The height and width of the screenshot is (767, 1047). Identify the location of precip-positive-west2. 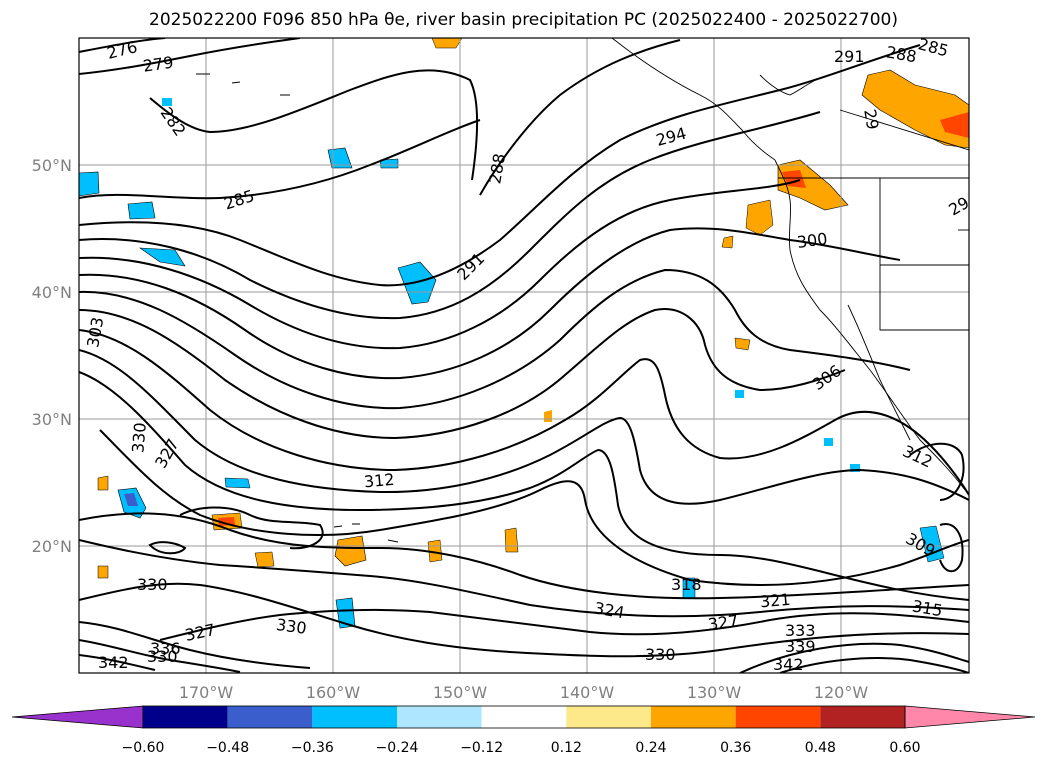
(264, 559).